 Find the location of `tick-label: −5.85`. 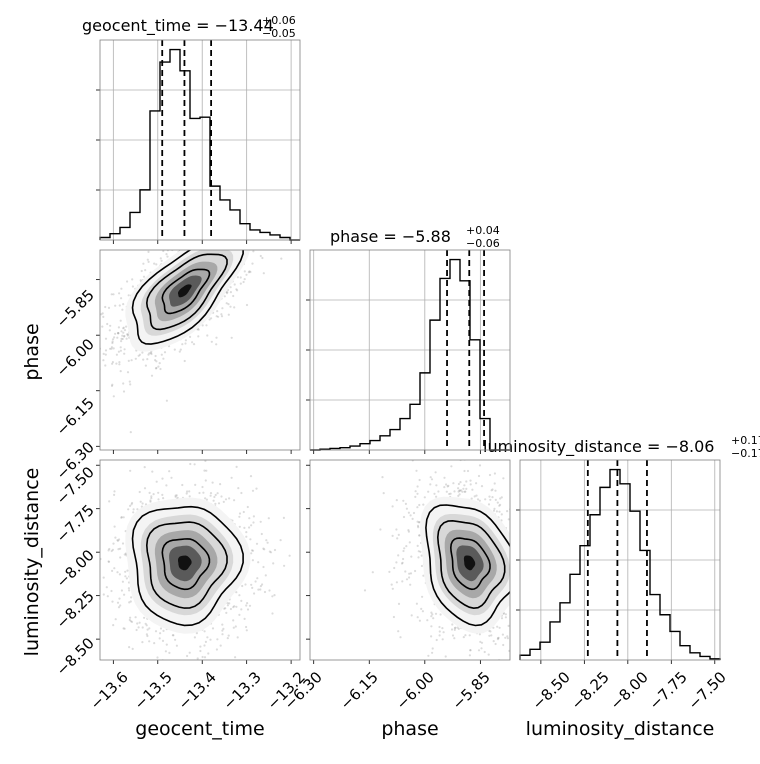

tick-label: −5.85 is located at coordinates (75, 308).